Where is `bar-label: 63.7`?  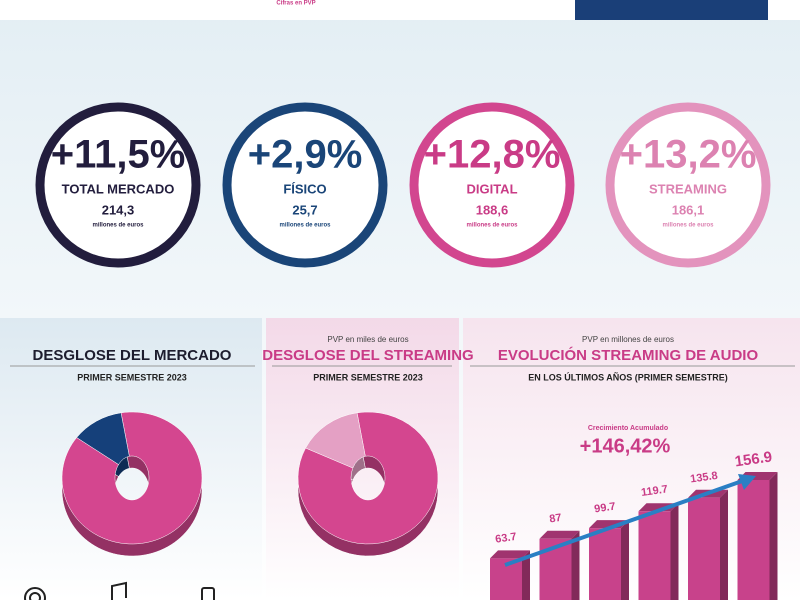
bar-label: 63.7 is located at coordinates (506, 538).